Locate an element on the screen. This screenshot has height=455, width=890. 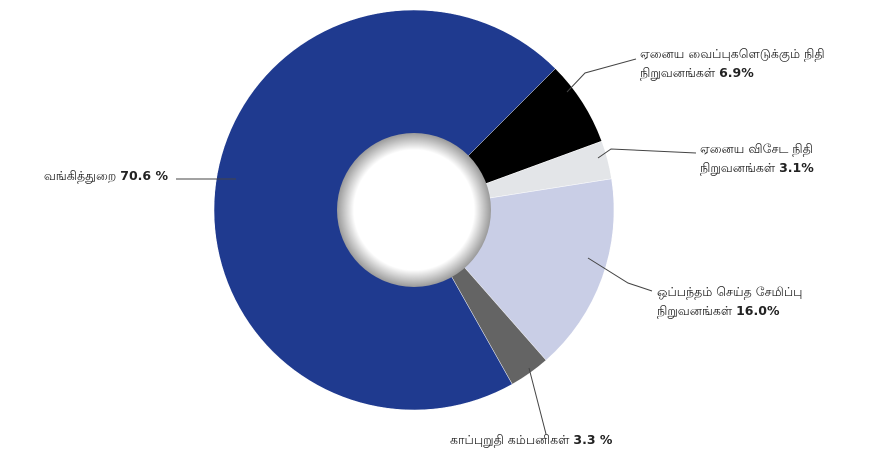
slice-label: ஏனைய விசேட நிதி is located at coordinates (756, 148).